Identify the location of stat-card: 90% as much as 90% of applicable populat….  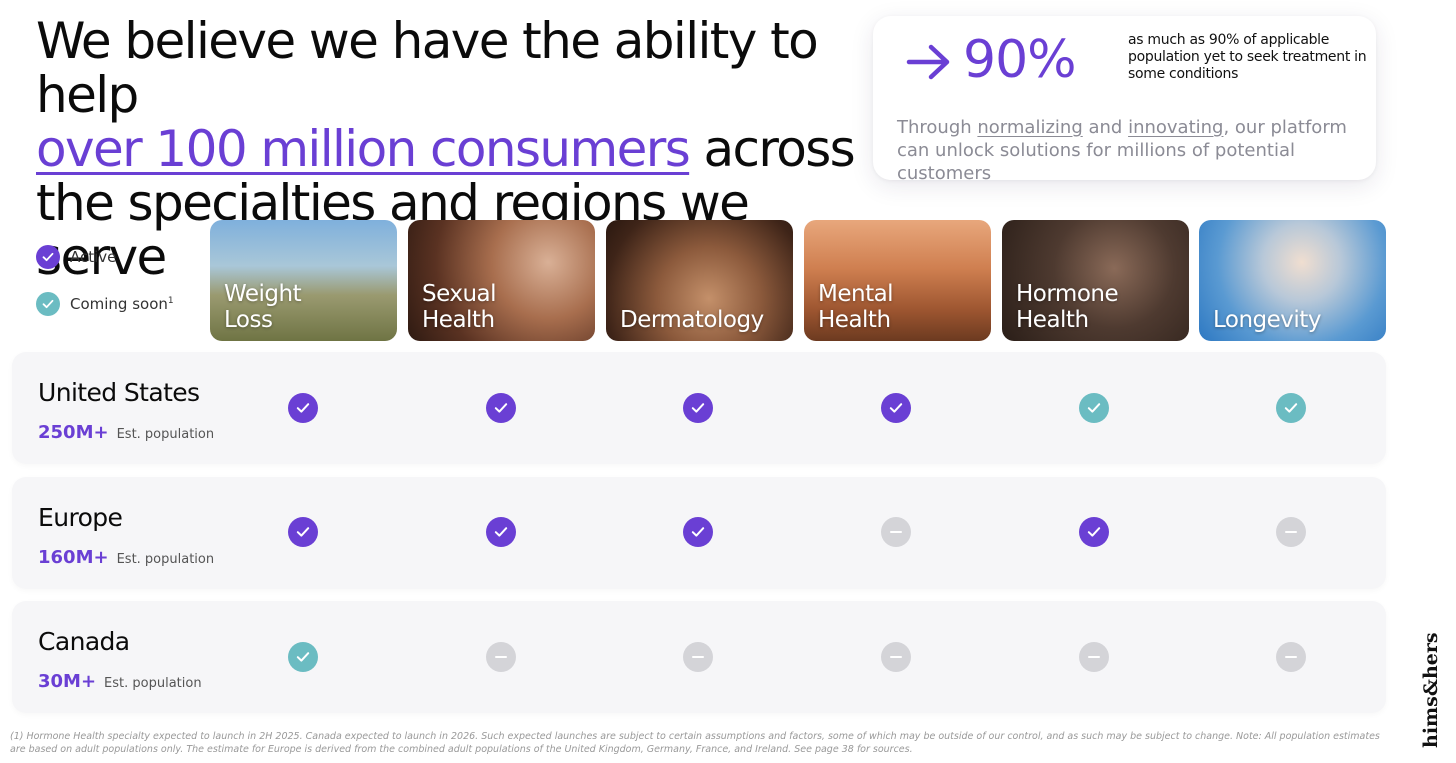
(1124, 100).